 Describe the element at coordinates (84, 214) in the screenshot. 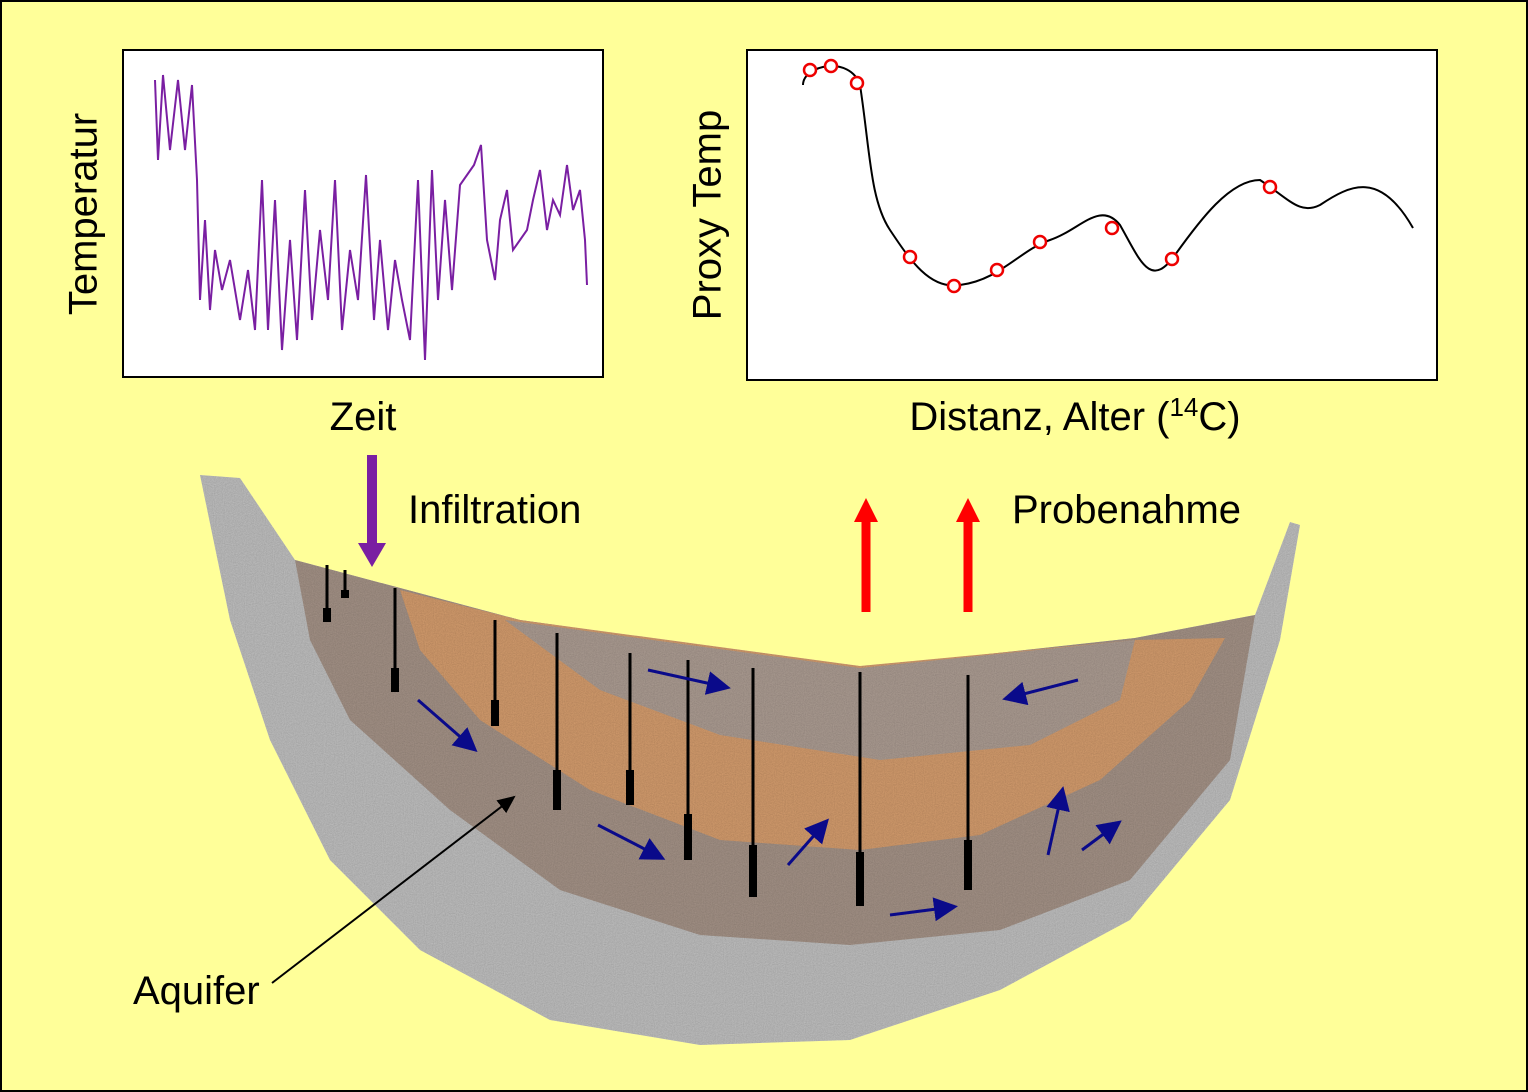

I see `y-axis-label: Temperatur` at that location.